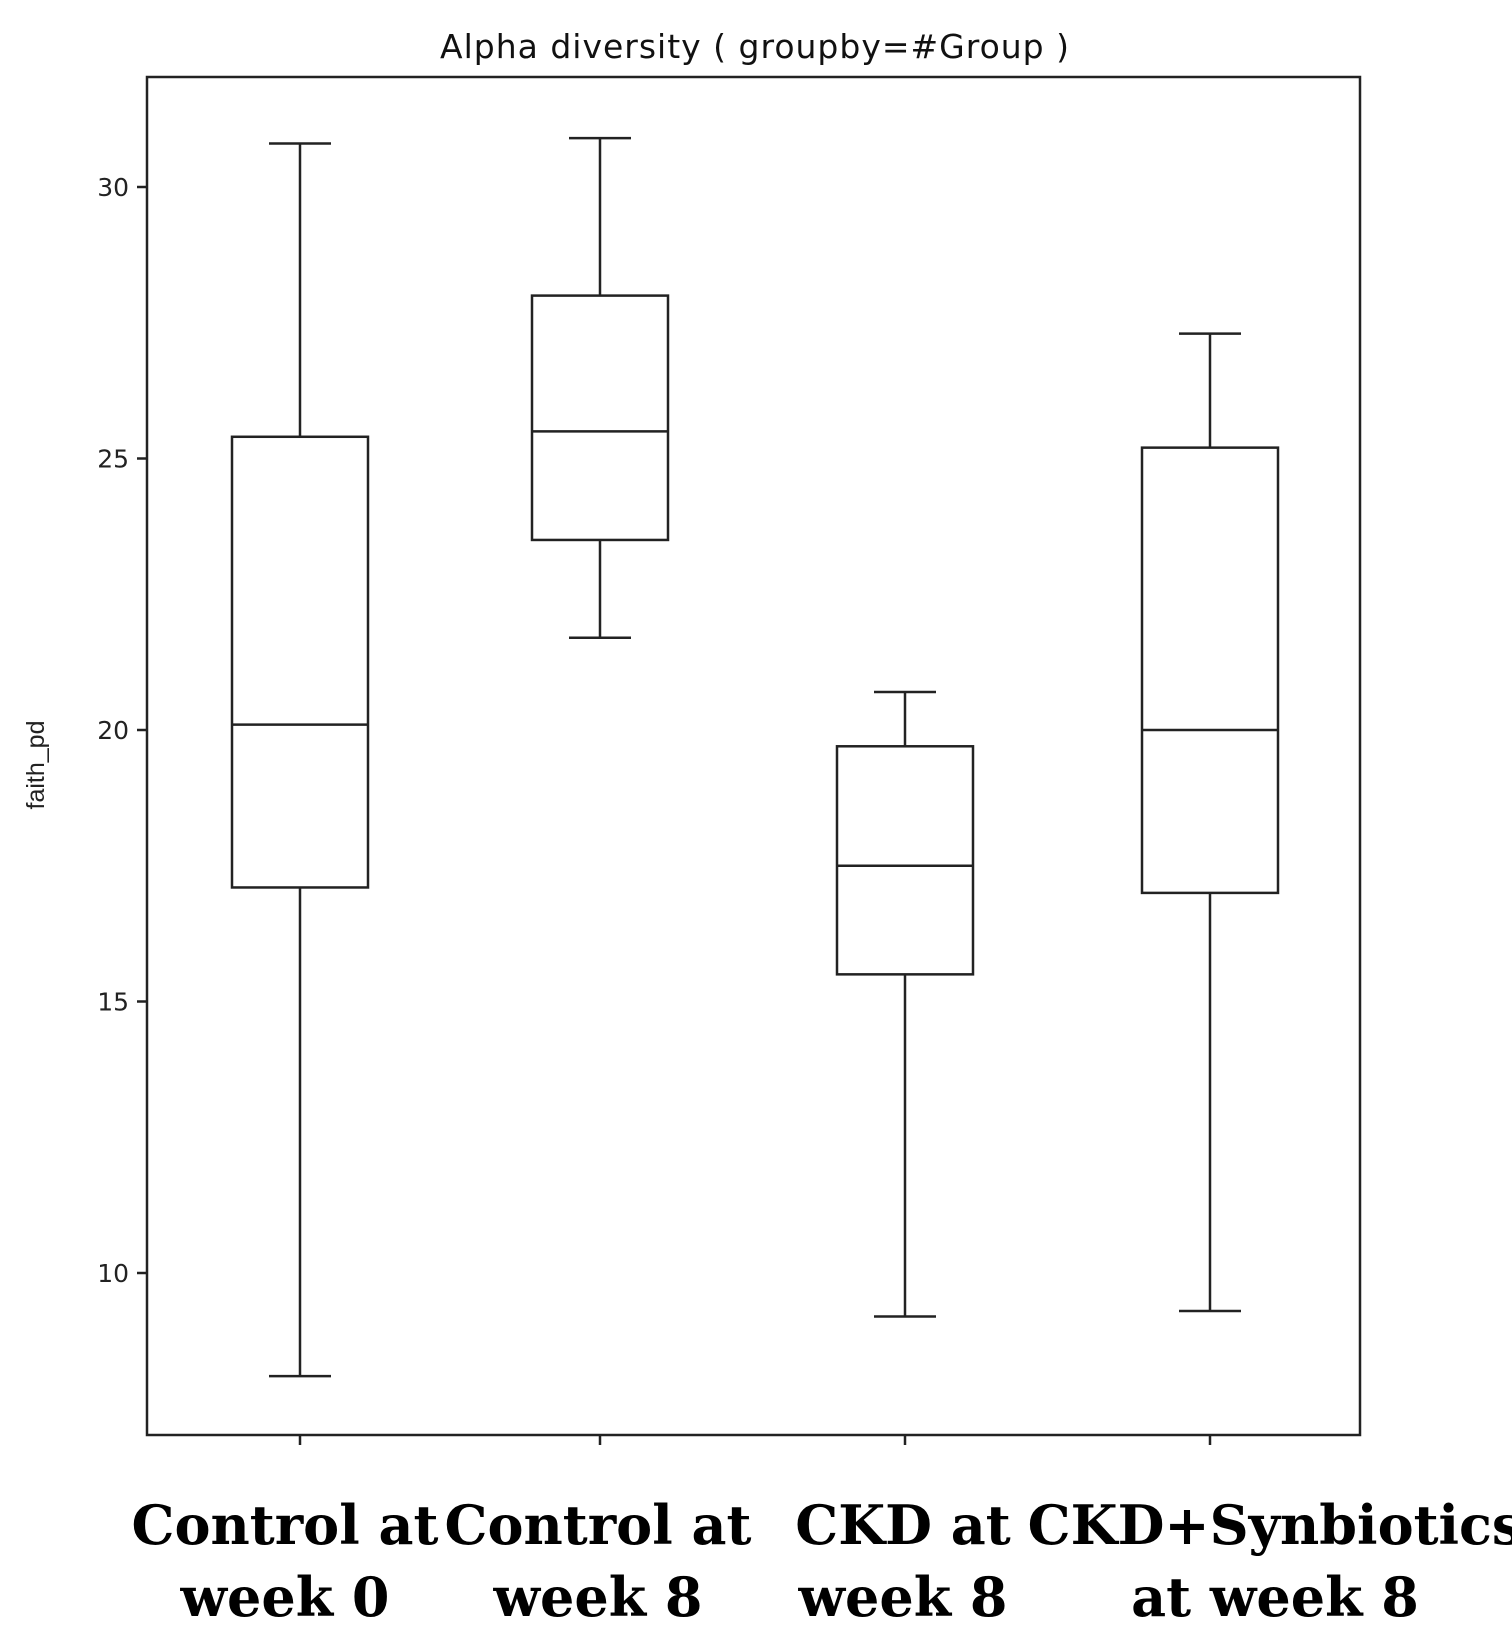 This screenshot has width=1512, height=1636. Describe the element at coordinates (113, 187) in the screenshot. I see `y-tick-label: 30` at that location.